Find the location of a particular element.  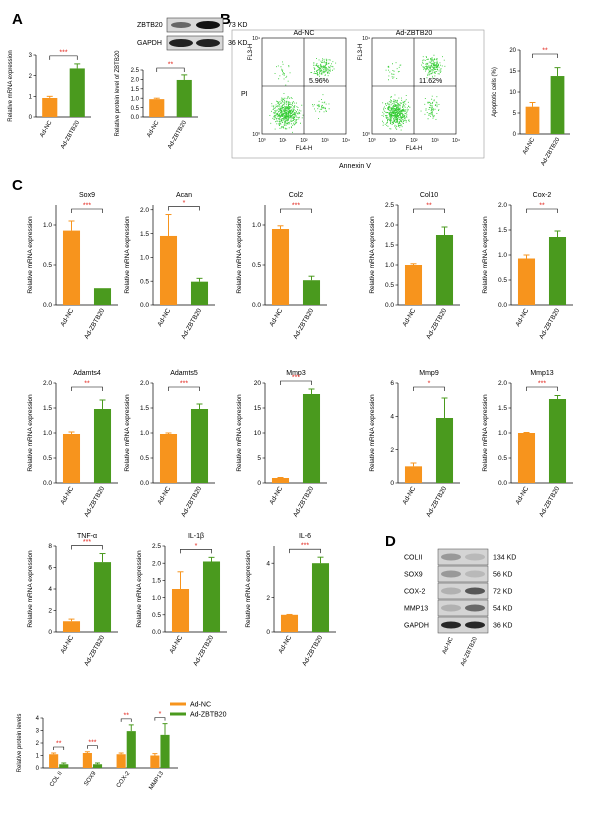

y-tick-label: 10 is located at coordinates (512, 93).